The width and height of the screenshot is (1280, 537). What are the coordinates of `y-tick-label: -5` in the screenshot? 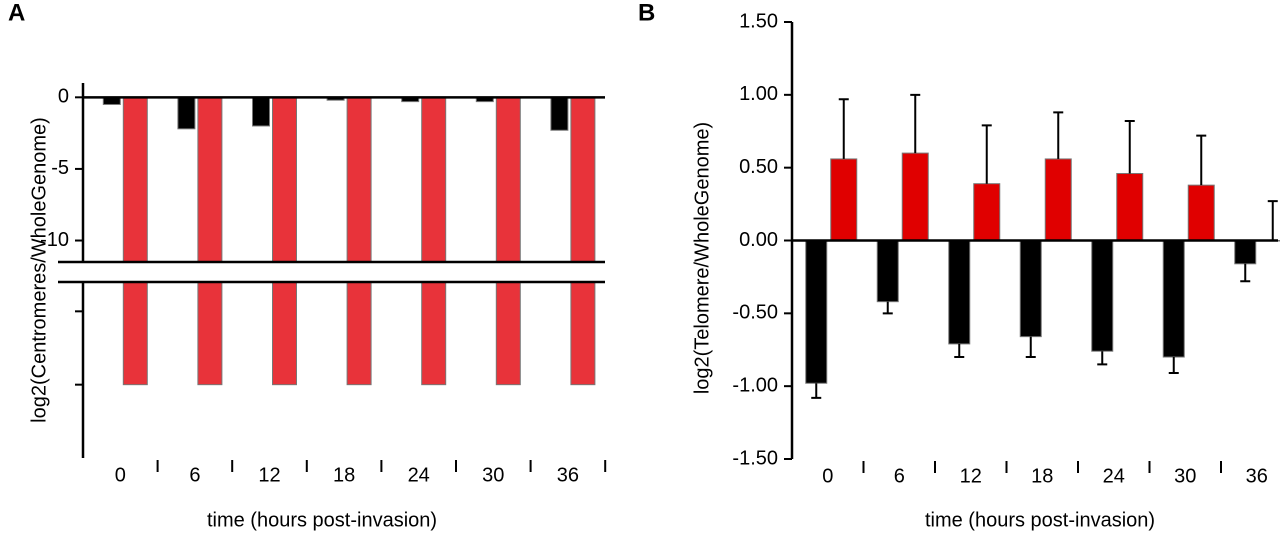 It's located at (60, 168).